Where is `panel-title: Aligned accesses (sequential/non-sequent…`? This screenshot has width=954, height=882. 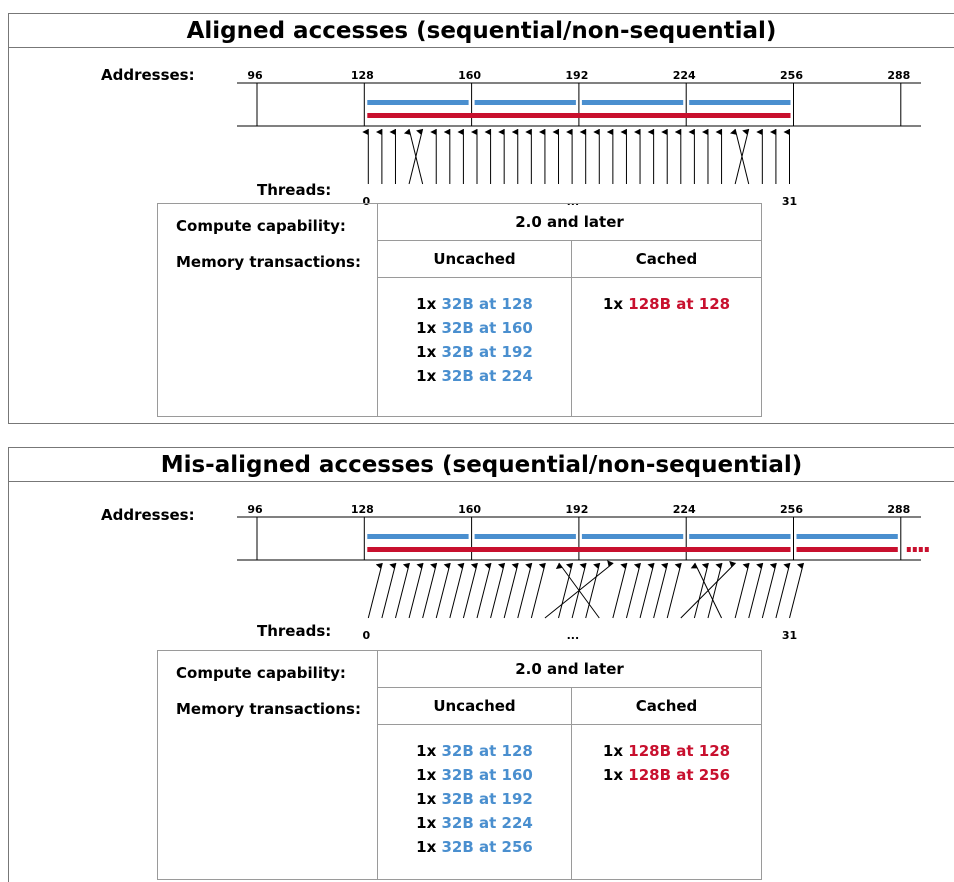
panel-title: Aligned accesses (sequential/non-sequent… is located at coordinates (481, 31).